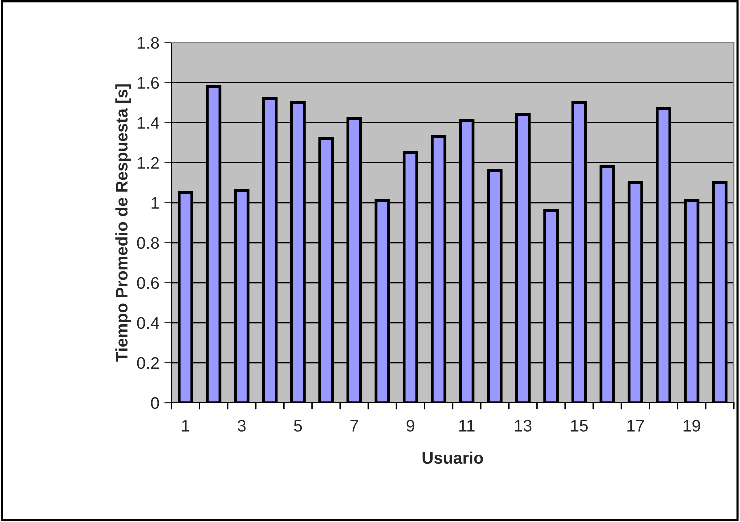  Describe the element at coordinates (354, 426) in the screenshot. I see `x-tick-label: 7` at that location.